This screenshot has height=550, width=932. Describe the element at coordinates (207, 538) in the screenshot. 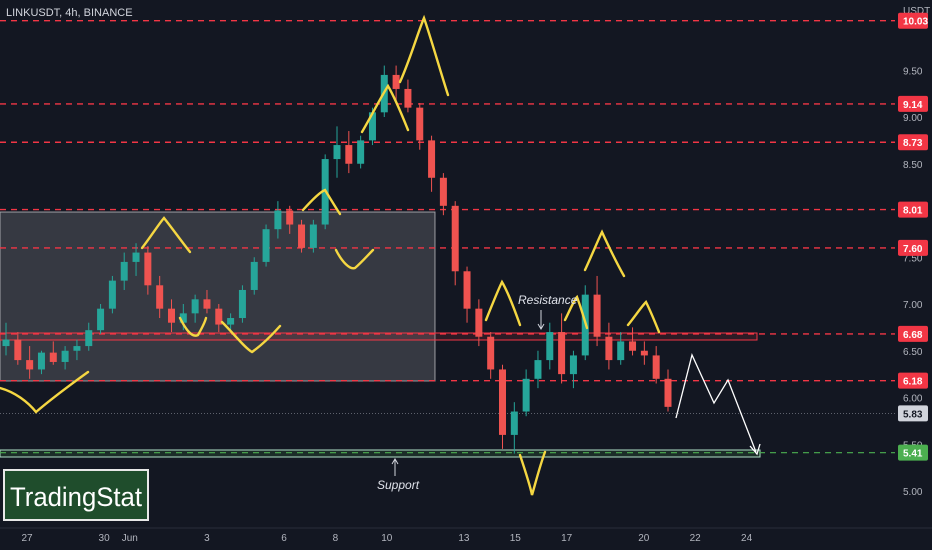

I see `x-tick-label: 3` at that location.